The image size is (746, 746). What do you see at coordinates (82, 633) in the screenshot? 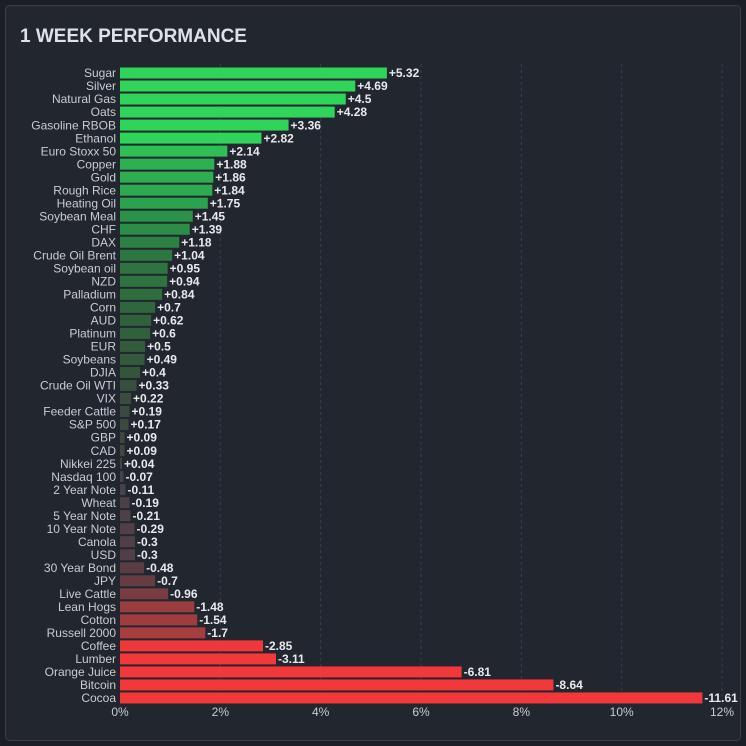
I see `y-tick-label: Russell 2000` at bounding box center [82, 633].